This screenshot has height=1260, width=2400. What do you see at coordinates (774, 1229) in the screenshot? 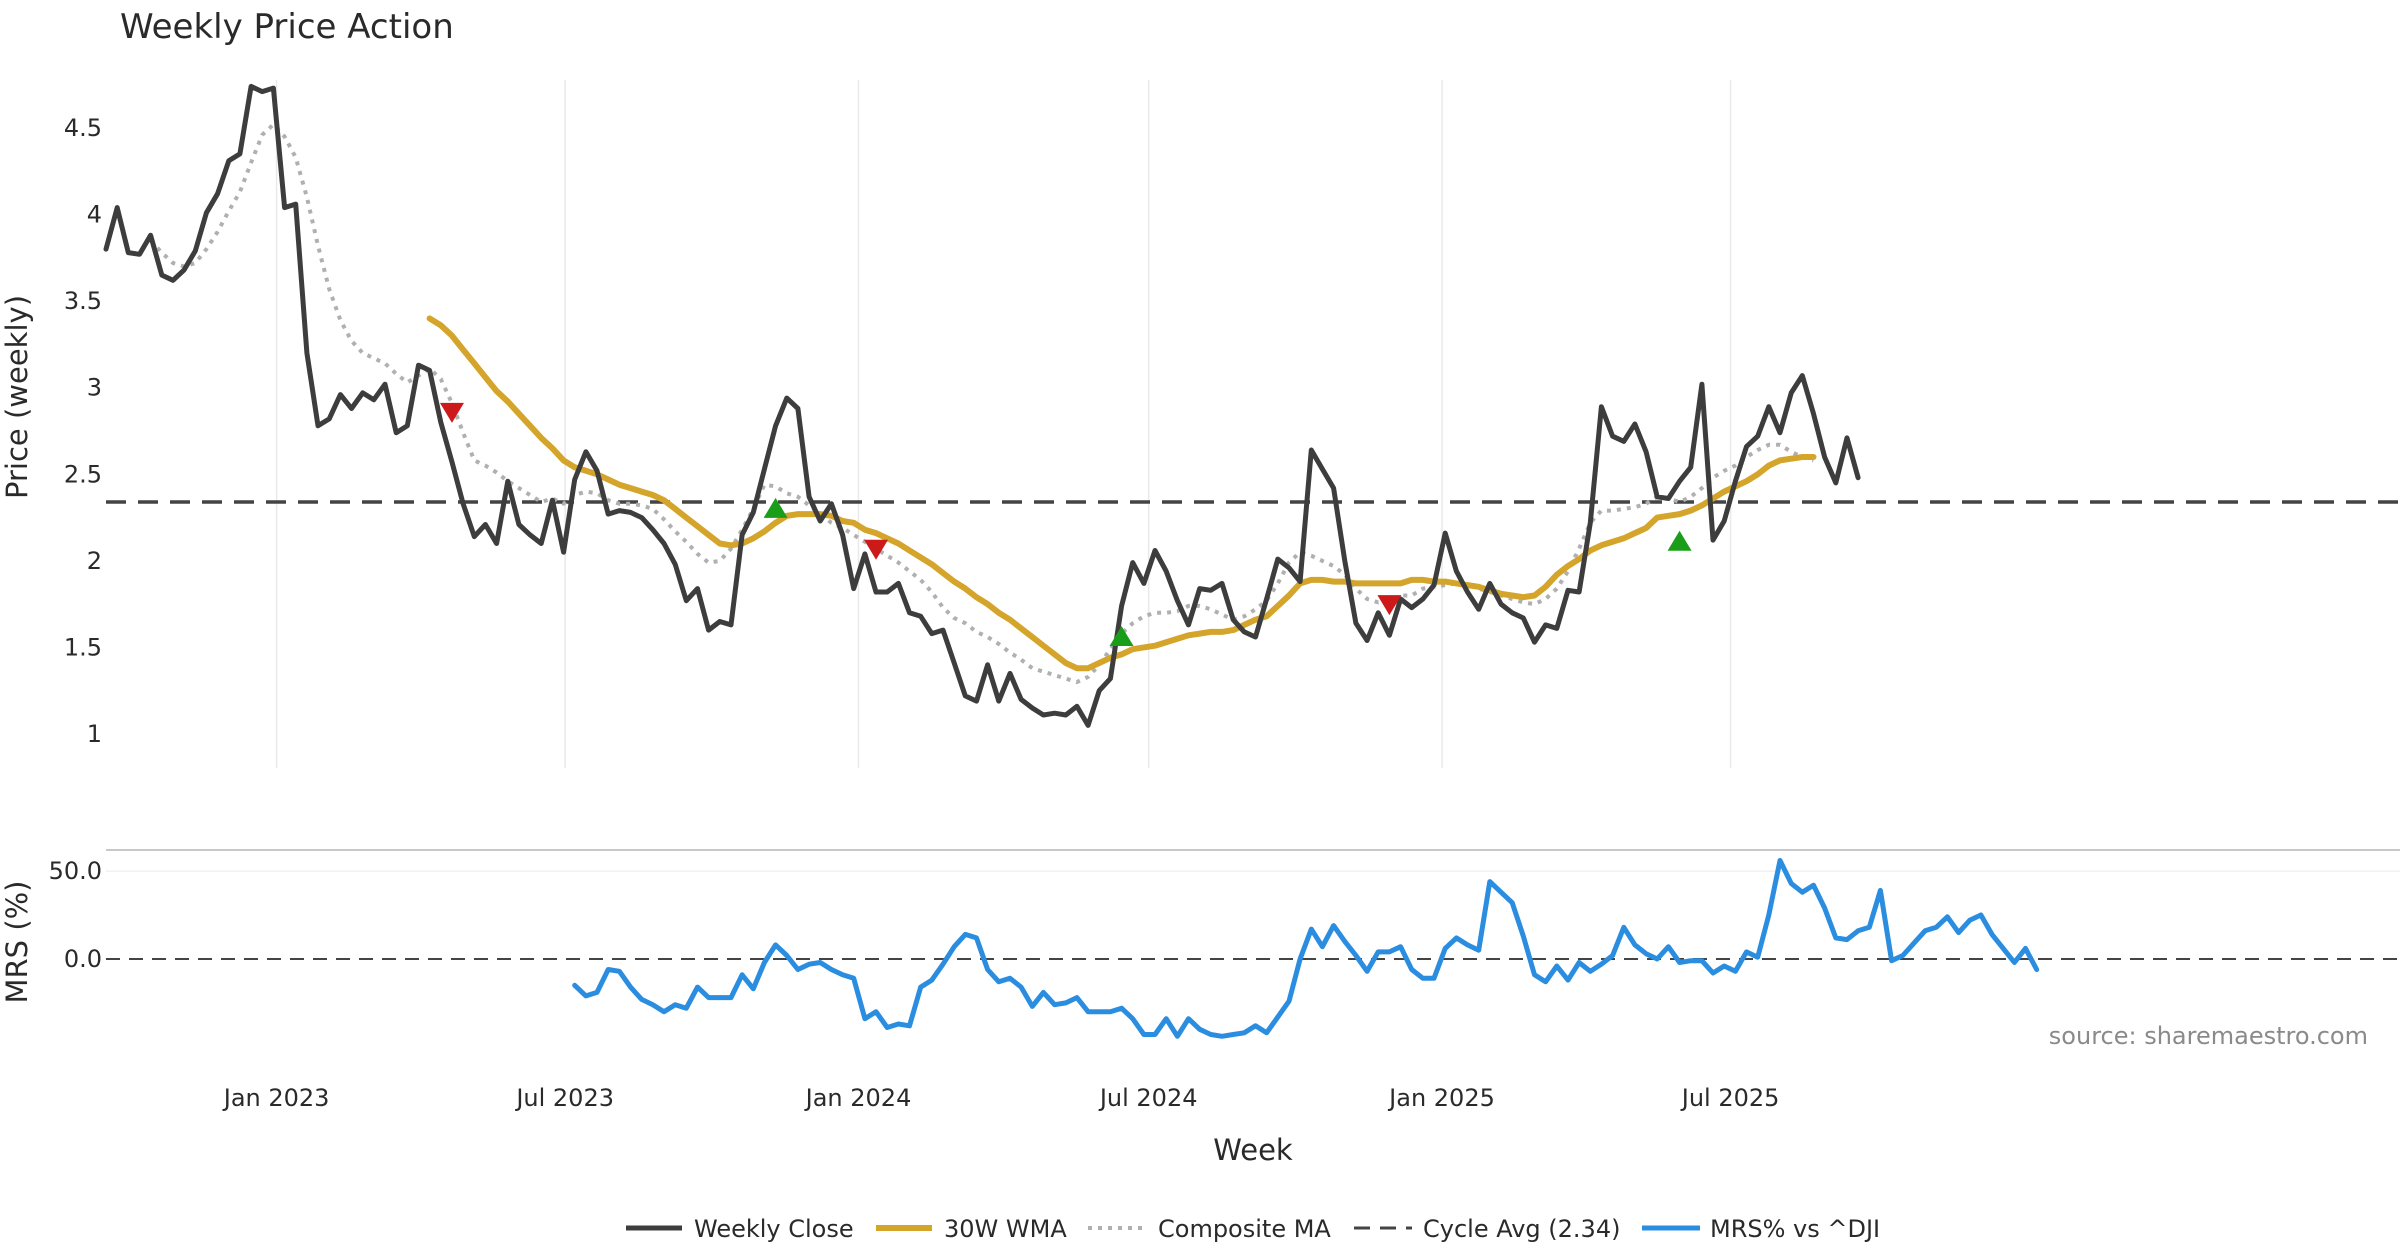
I see `legend-label-weekly-close: Weekly Close` at bounding box center [774, 1229].